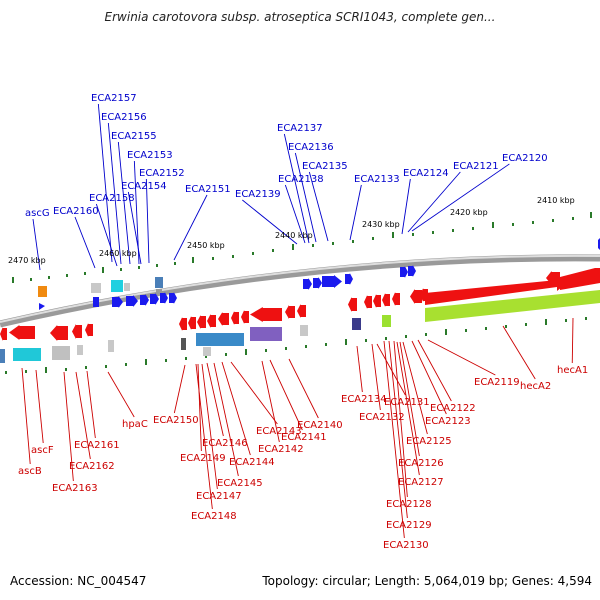  I want to click on gene-label: ECA2122, so click(453, 408).